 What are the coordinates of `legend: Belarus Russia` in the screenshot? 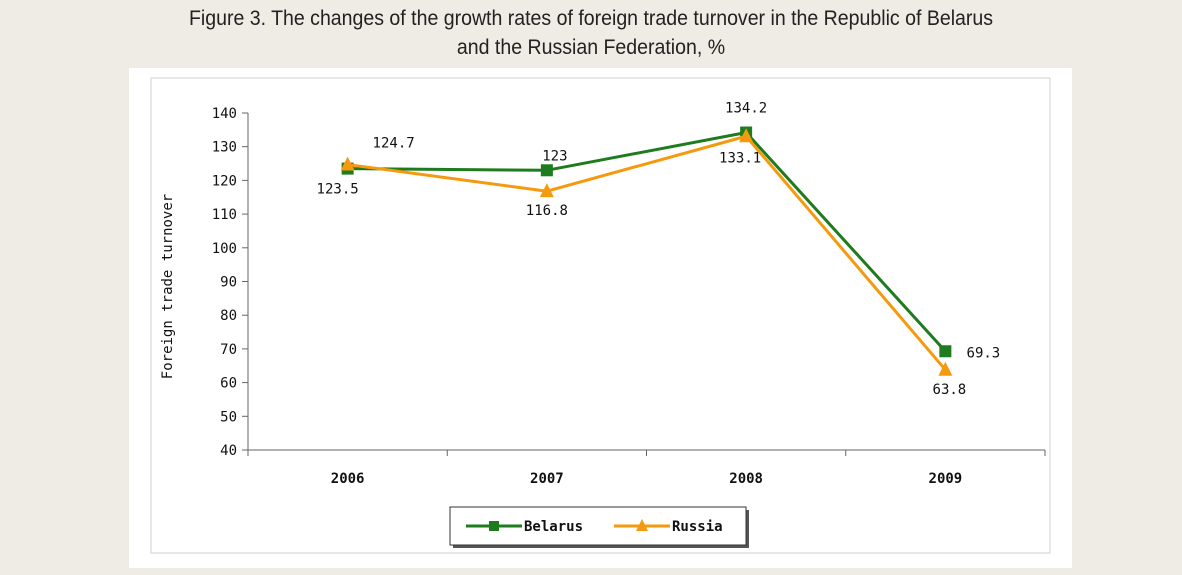 It's located at (599, 527).